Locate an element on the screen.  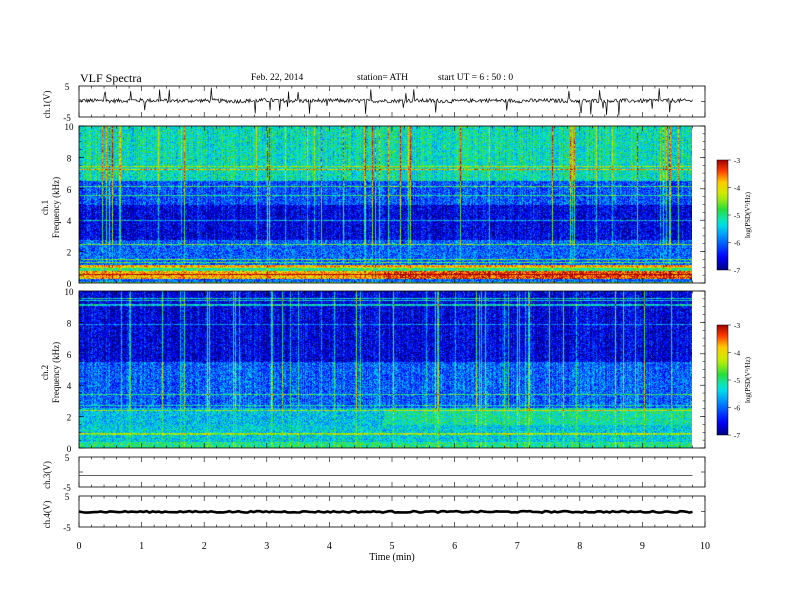
station-label: station= ATH is located at coordinates (383, 78).